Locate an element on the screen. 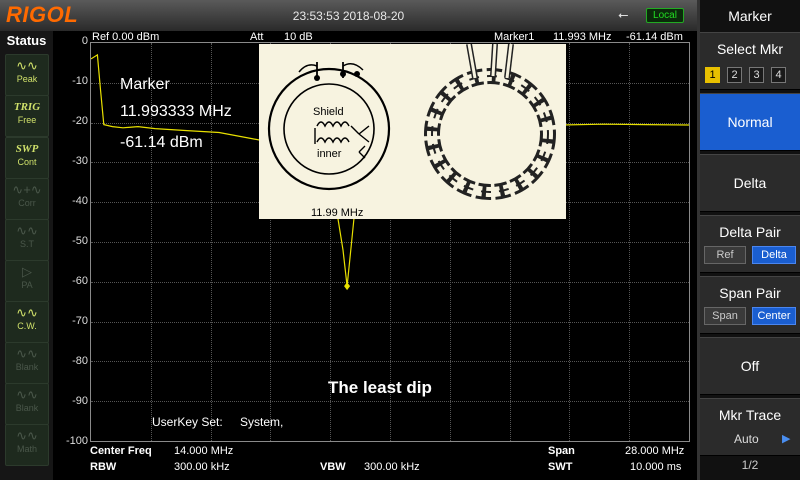 The height and width of the screenshot is (480, 800). y-tick-label: -30 is located at coordinates (80, 161).